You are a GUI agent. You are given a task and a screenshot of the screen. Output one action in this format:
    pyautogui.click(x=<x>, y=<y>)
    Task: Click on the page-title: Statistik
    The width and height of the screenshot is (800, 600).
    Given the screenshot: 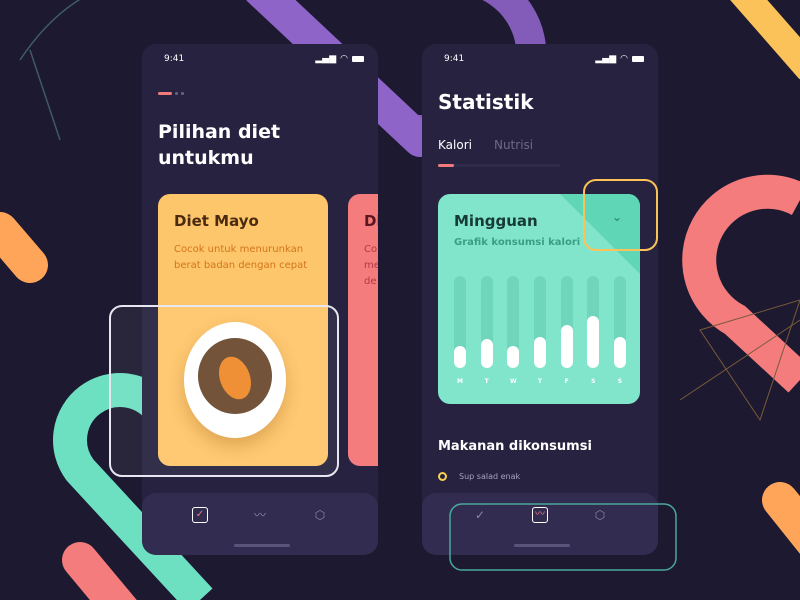 What is the action you would take?
    pyautogui.click(x=486, y=102)
    